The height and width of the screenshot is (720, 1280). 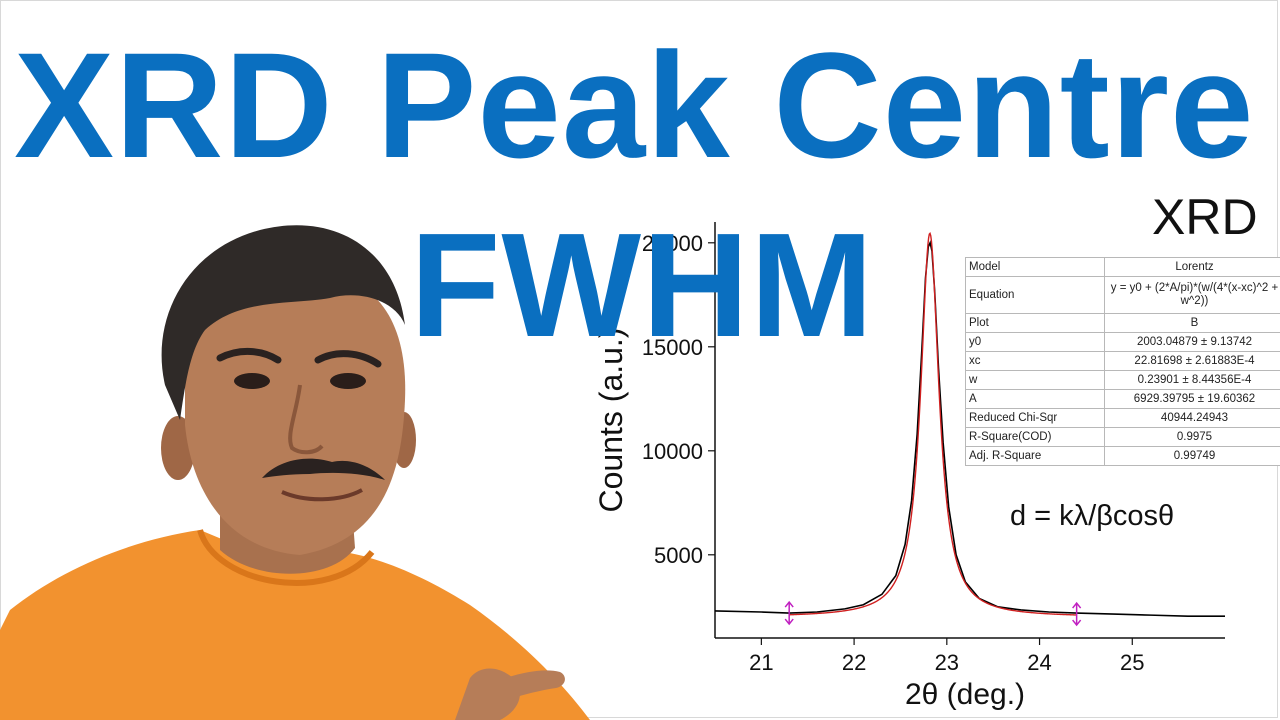 What do you see at coordinates (1035, 380) in the screenshot?
I see `fit-table-key: w` at bounding box center [1035, 380].